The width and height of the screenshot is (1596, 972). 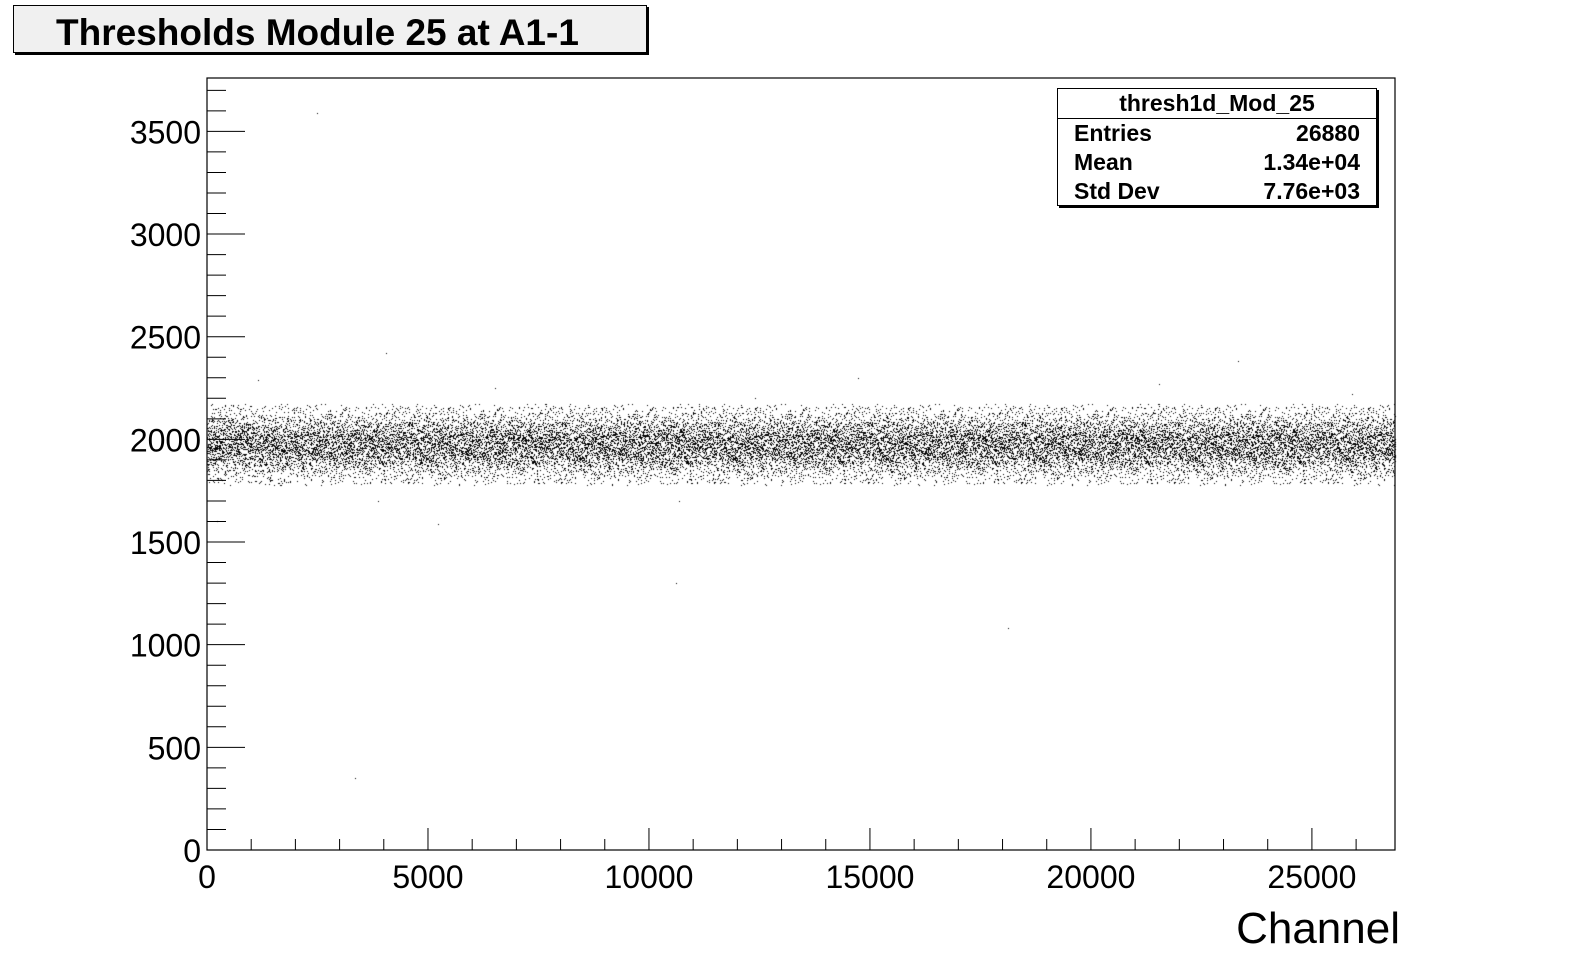 What do you see at coordinates (317, 32) in the screenshot?
I see `chart-title: Thresholds Module 25 at A1-1` at bounding box center [317, 32].